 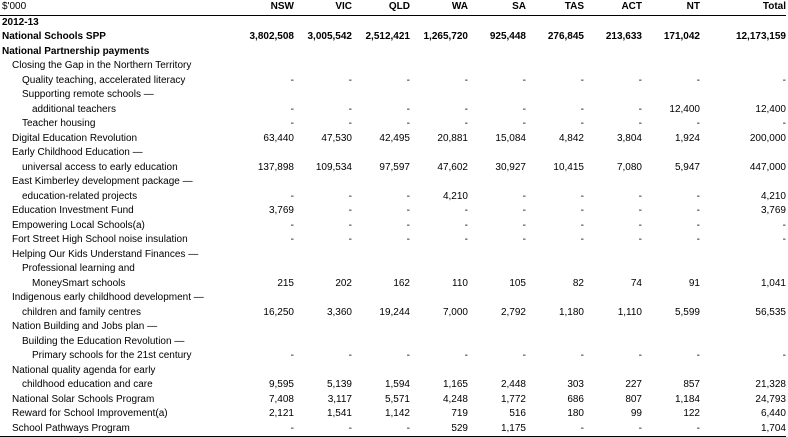 I want to click on cell-value: 122, so click(x=691, y=413).